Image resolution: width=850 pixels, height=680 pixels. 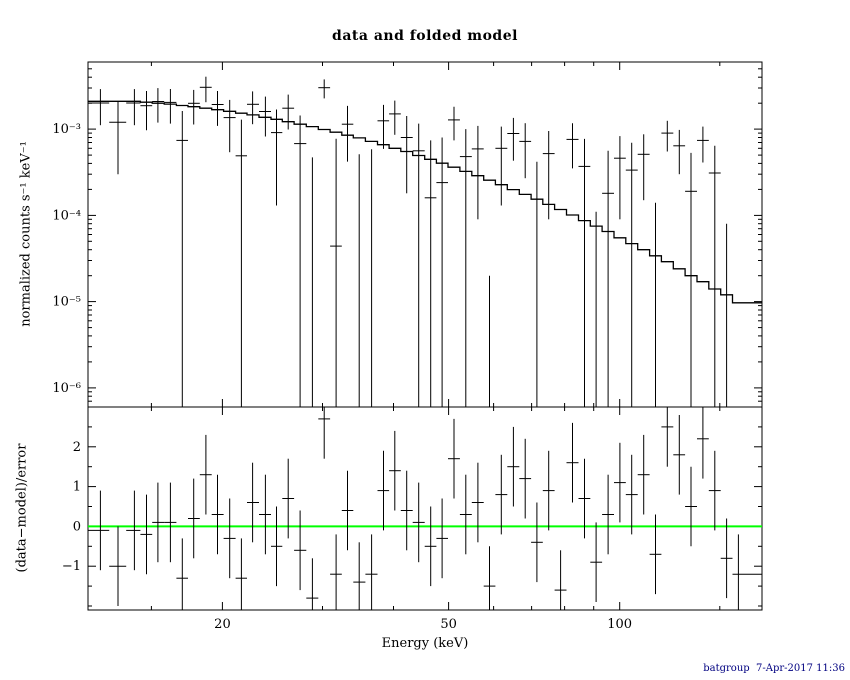 What do you see at coordinates (71, 566) in the screenshot?
I see `svg-text: −1` at bounding box center [71, 566].